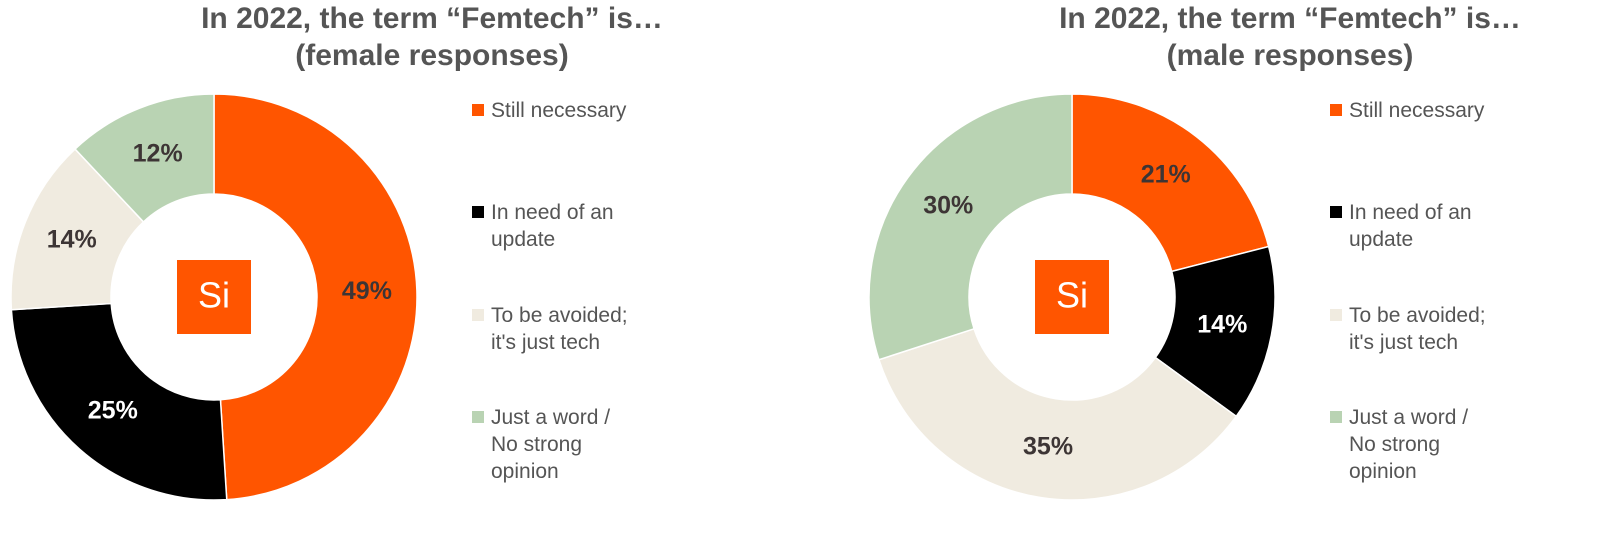 The height and width of the screenshot is (534, 1600). What do you see at coordinates (1166, 175) in the screenshot?
I see `data-label: 21%` at bounding box center [1166, 175].